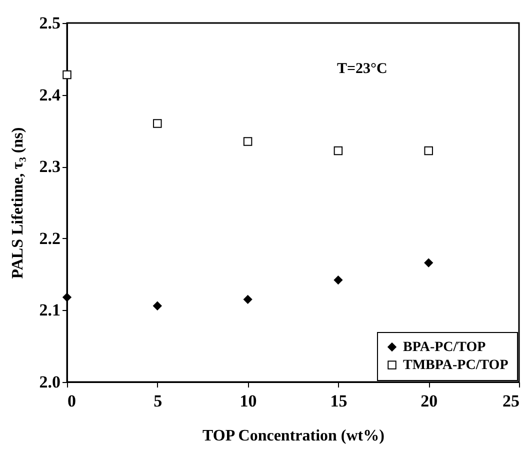  Describe the element at coordinates (248, 401) in the screenshot. I see `x-tick-label: 10` at that location.